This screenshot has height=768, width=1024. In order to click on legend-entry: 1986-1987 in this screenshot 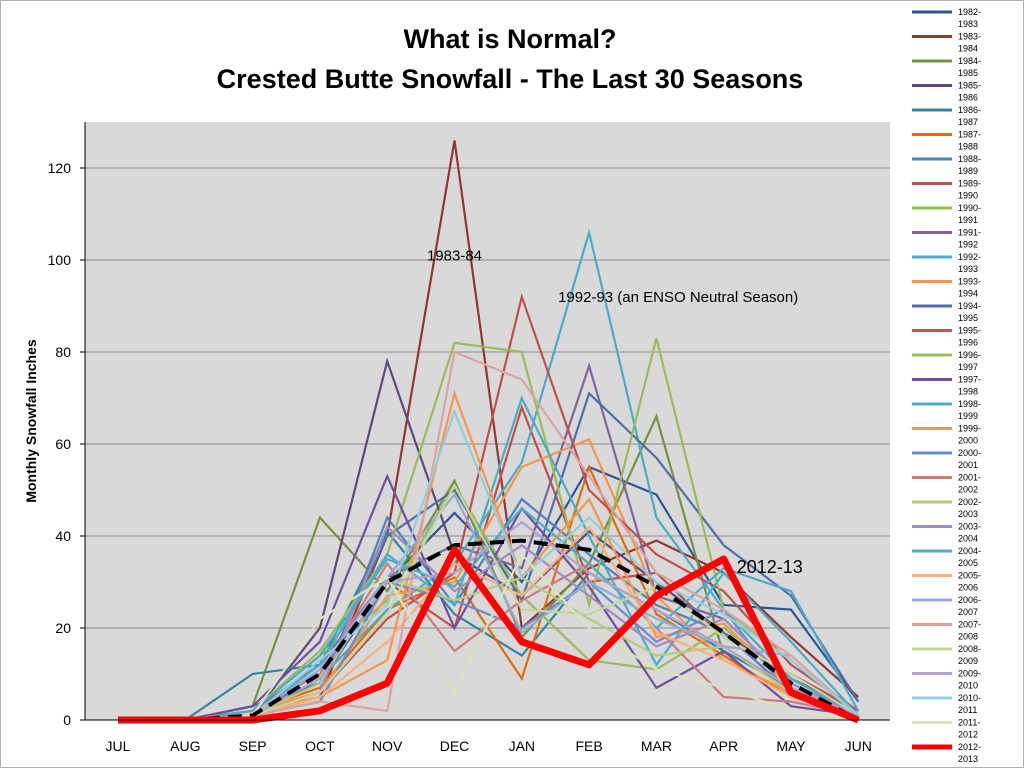, I will do `click(969, 116)`.